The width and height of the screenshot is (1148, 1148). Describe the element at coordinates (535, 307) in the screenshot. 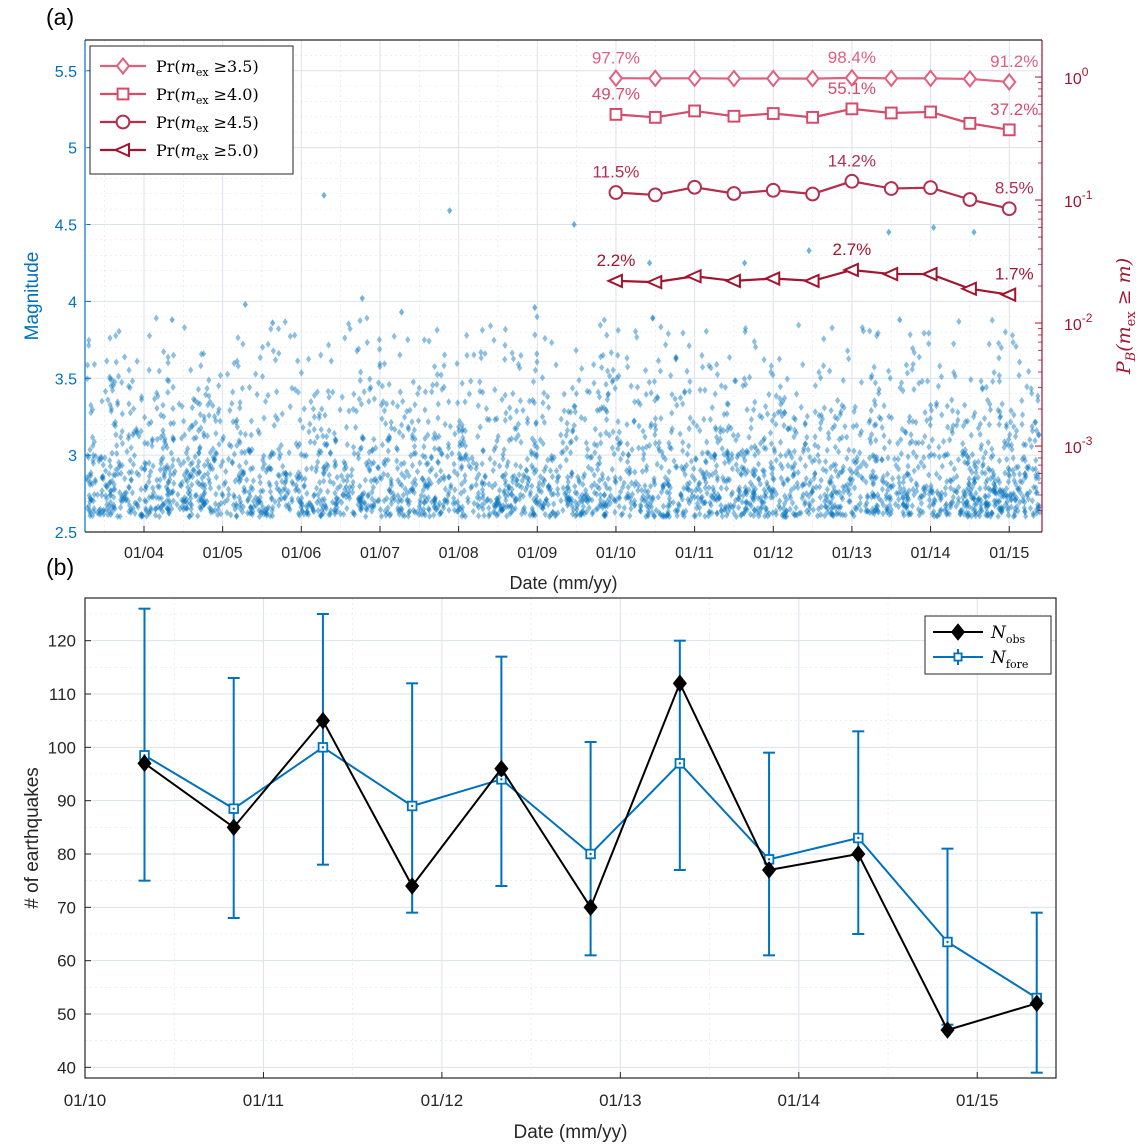

I see `scatter-point-notable` at that location.